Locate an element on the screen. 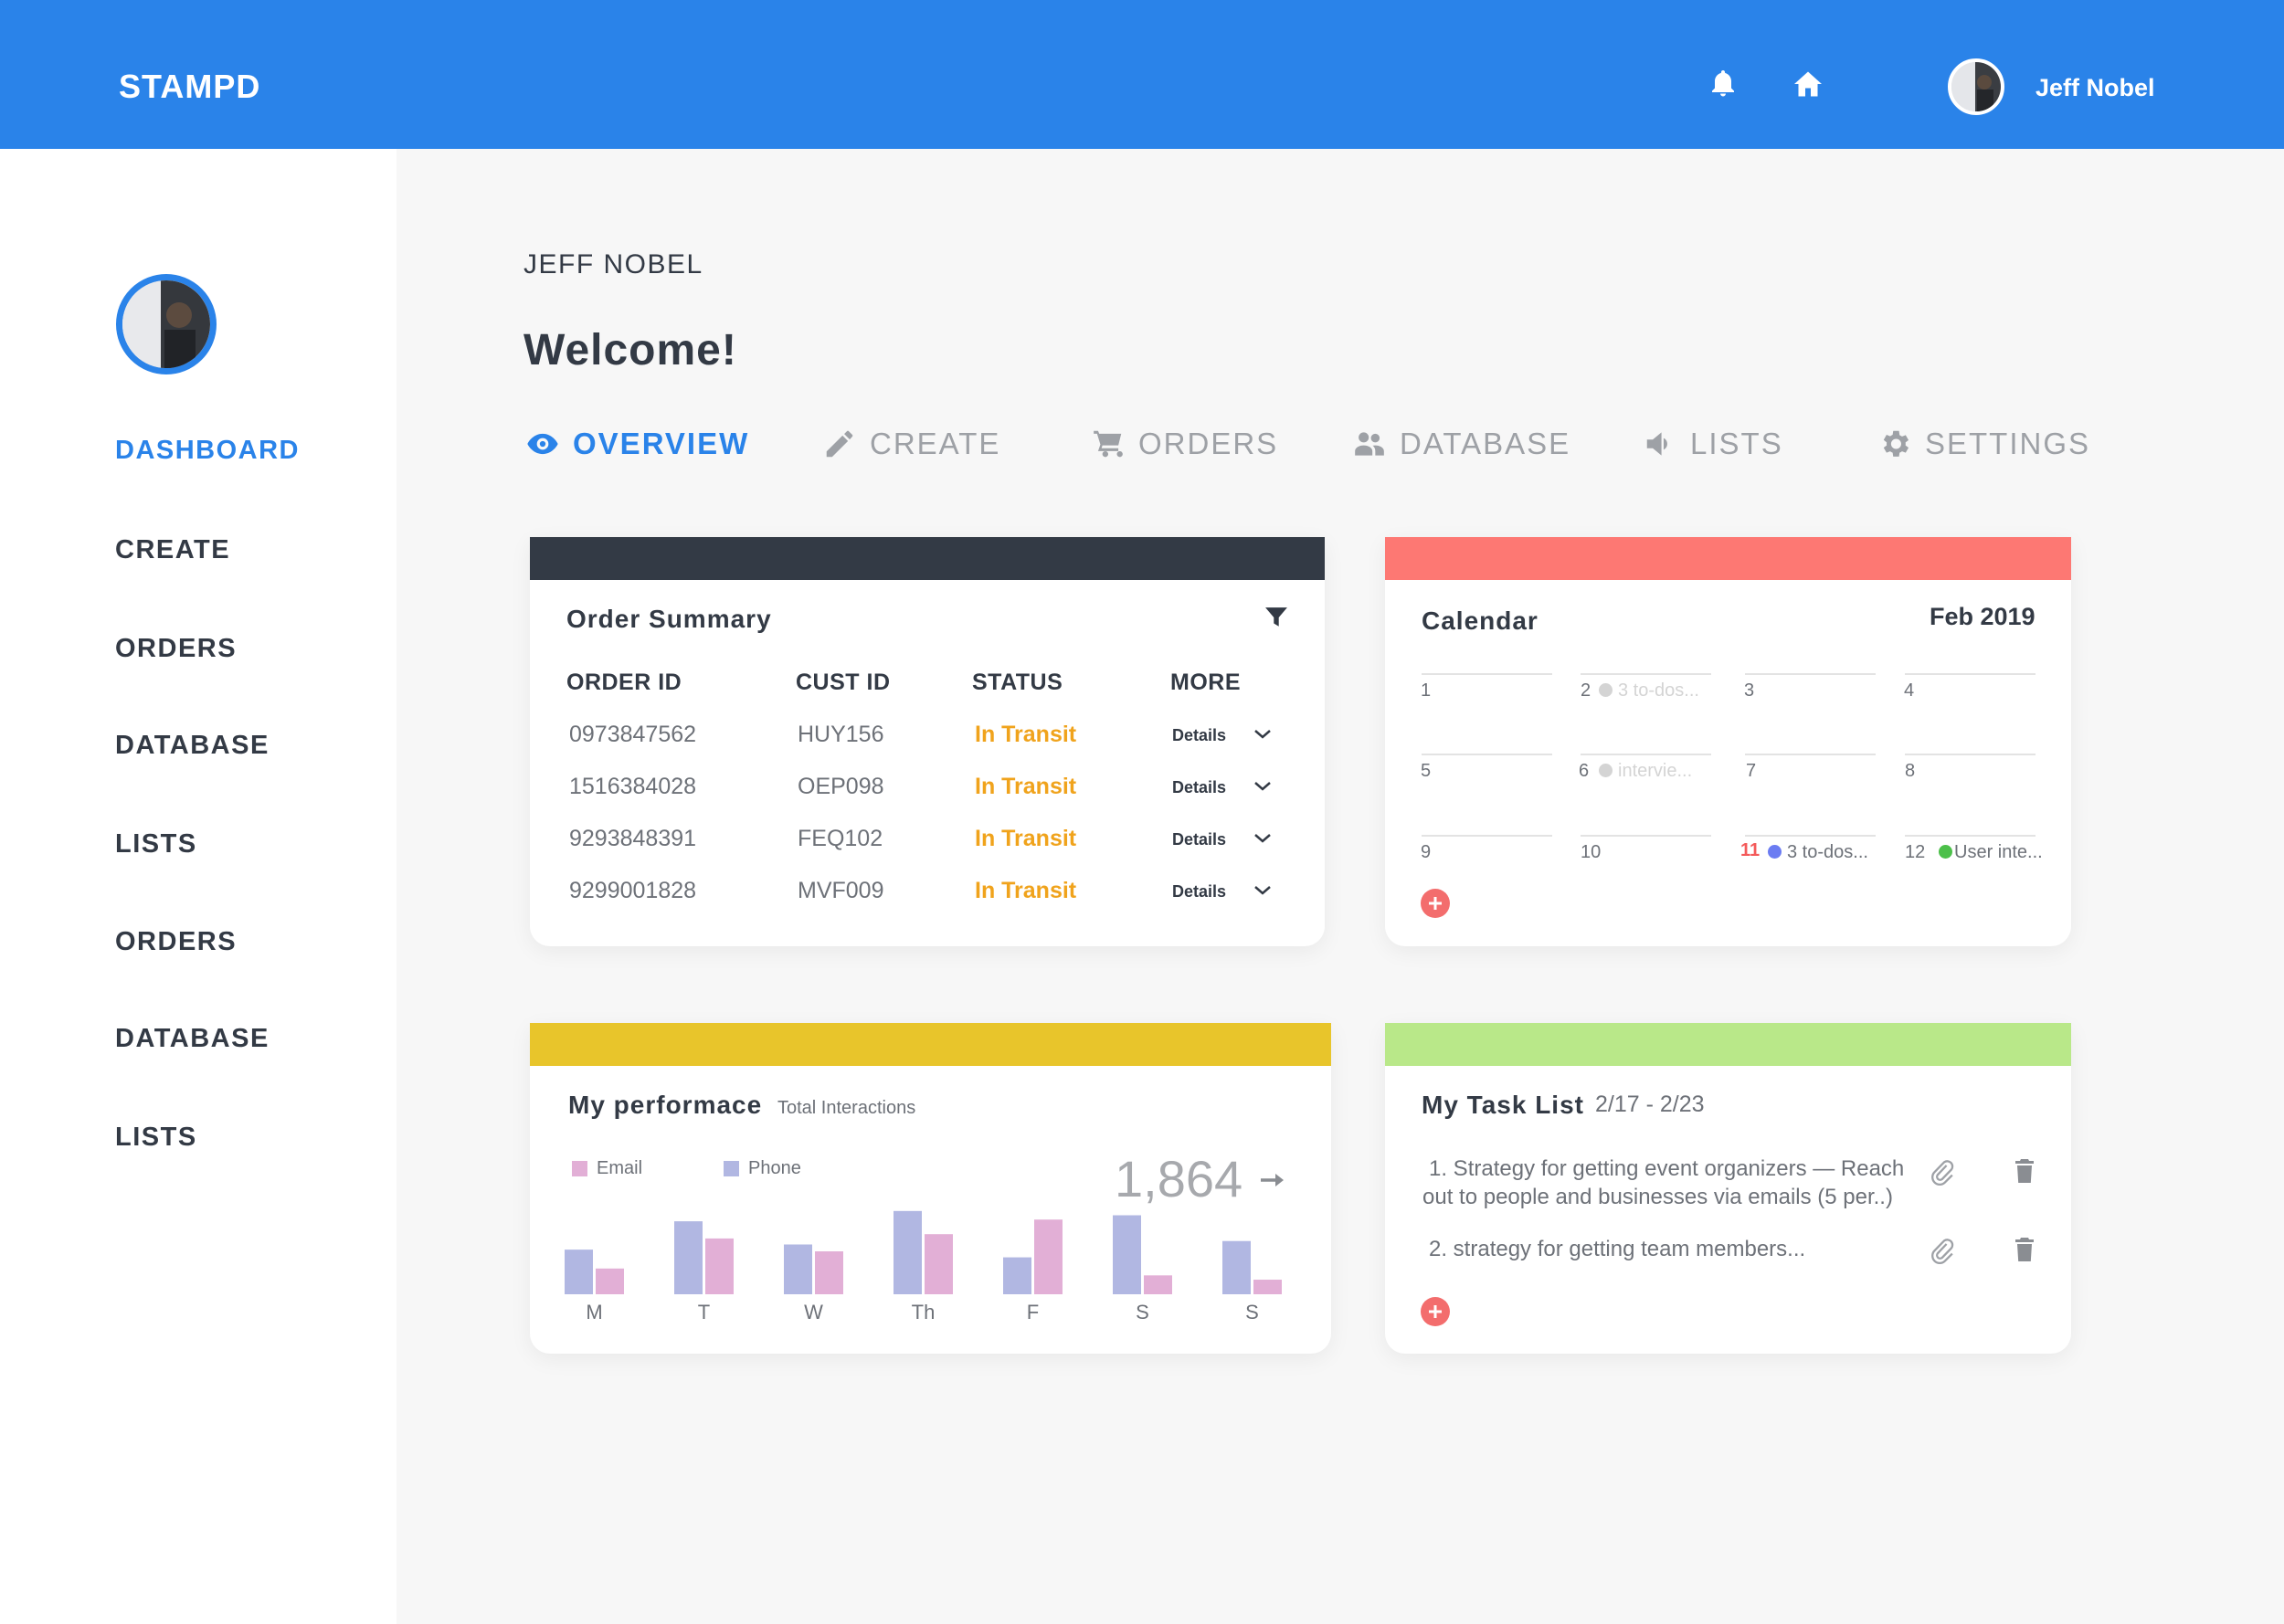 This screenshot has width=2284, height=1624. tab-settings: SETTINGS is located at coordinates (1983, 444).